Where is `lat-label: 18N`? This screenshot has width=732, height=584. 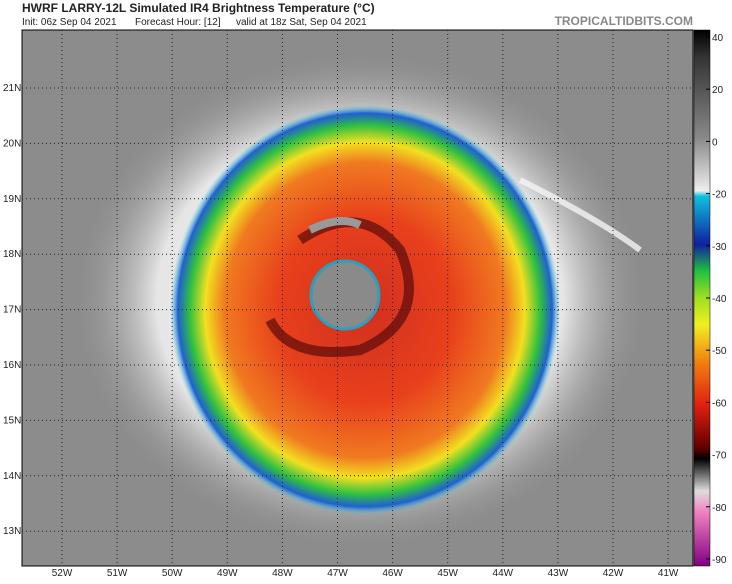 lat-label: 18N is located at coordinates (12, 254).